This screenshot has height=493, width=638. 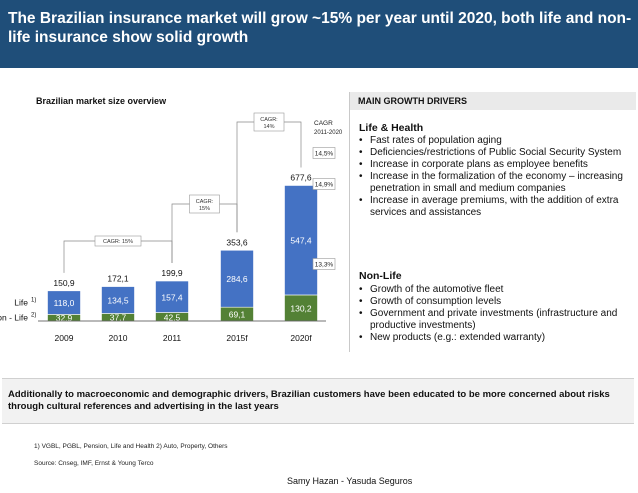 I want to click on total-label: 199,9, so click(x=172, y=273).